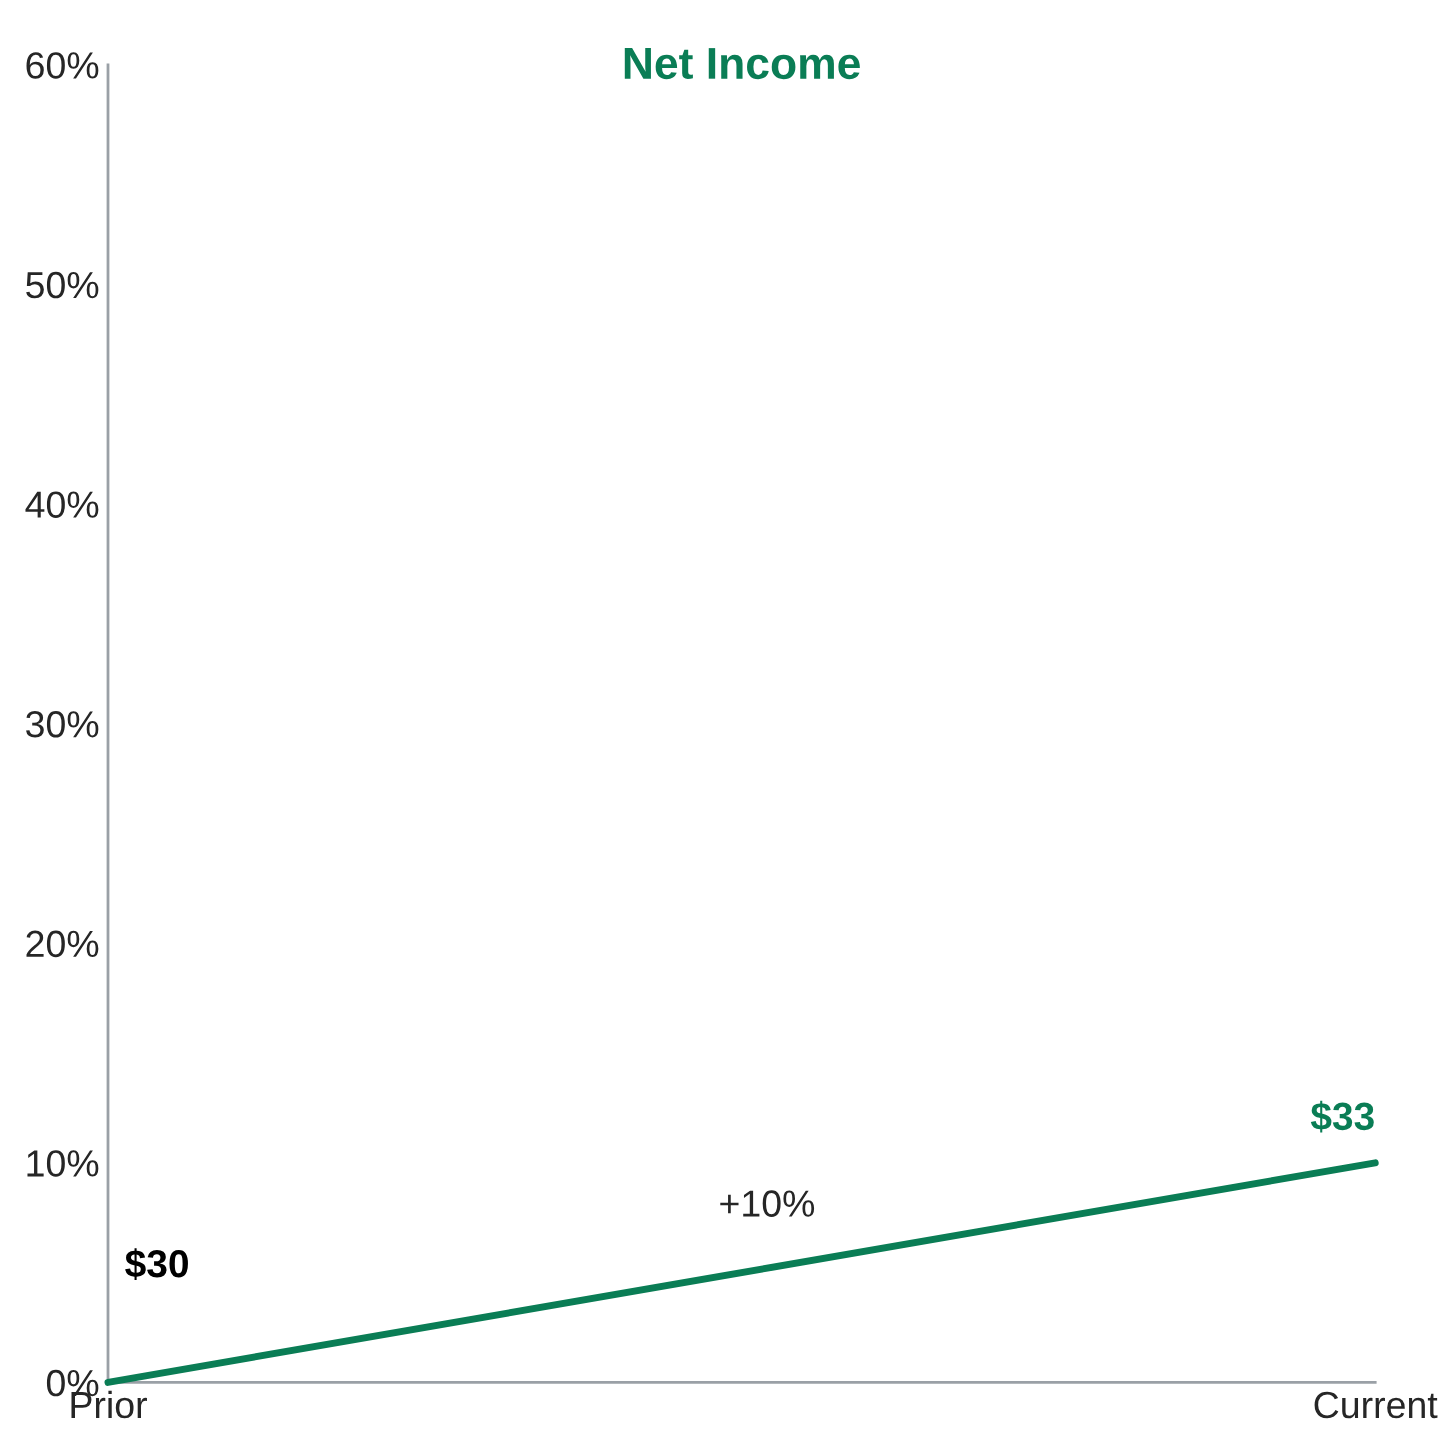 Image resolution: width=1440 pixels, height=1440 pixels. Describe the element at coordinates (62, 65) in the screenshot. I see `y-tick-label: 60%` at that location.